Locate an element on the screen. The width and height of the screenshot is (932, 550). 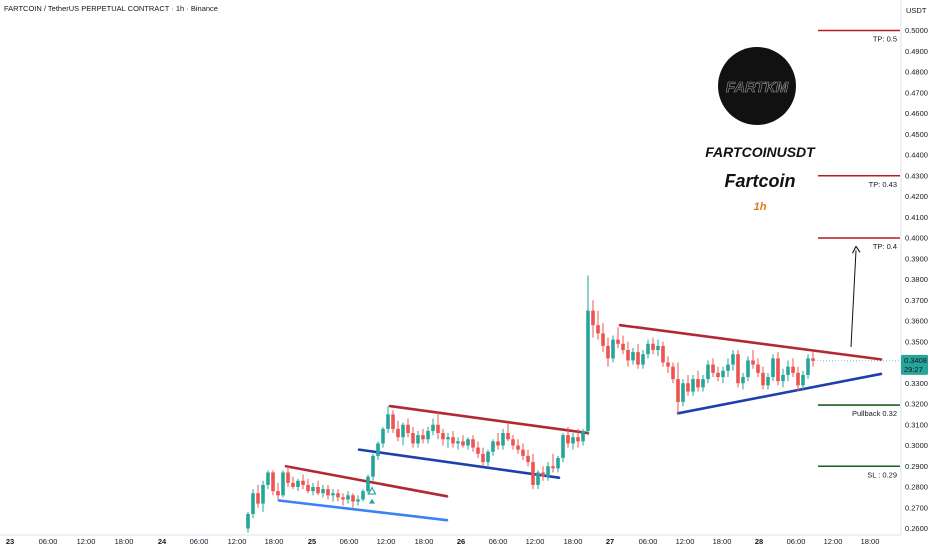
currency-label: USDT is located at coordinates (916, 10).